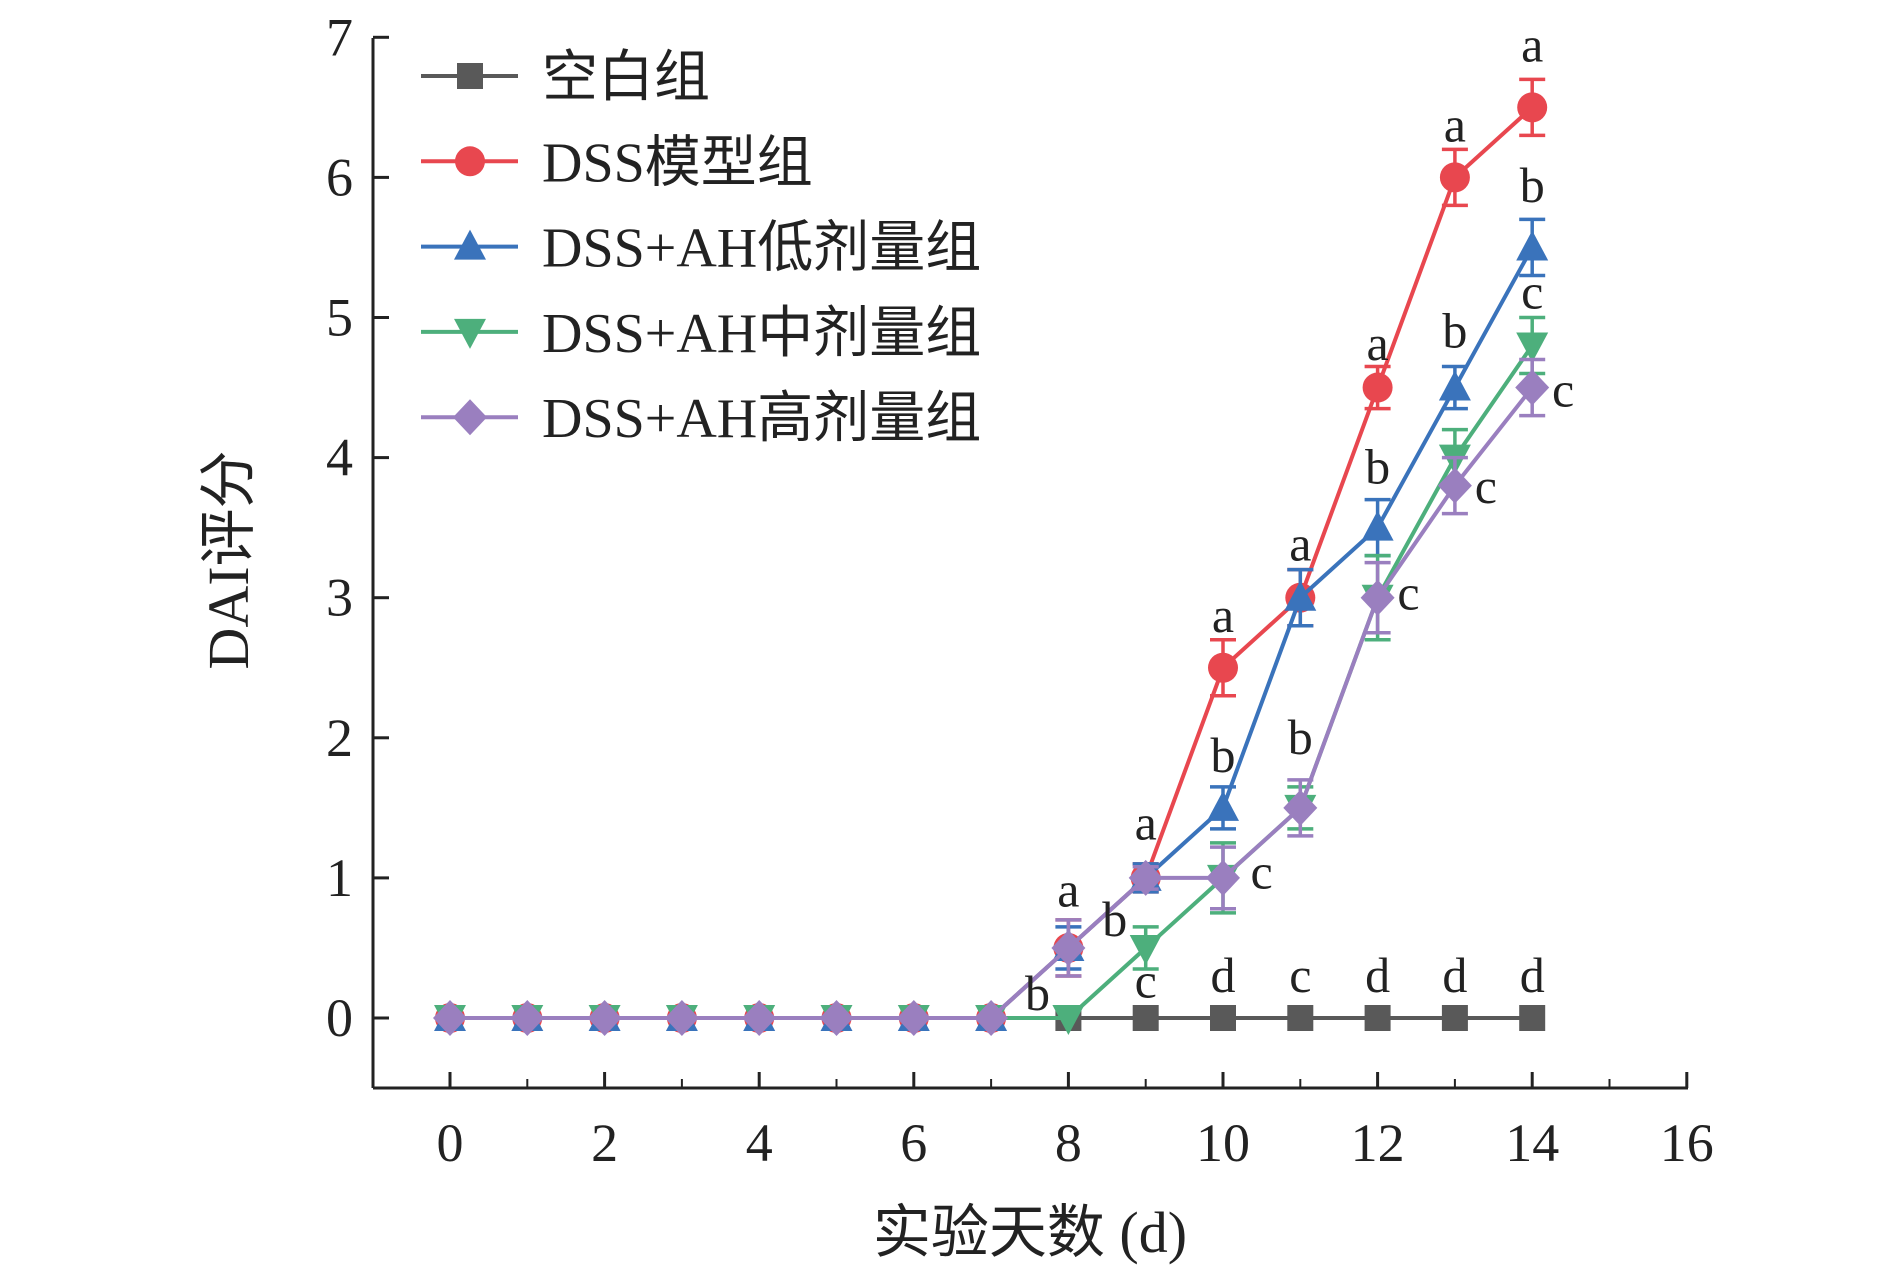  Describe the element at coordinates (913, 1143) in the screenshot. I see `x-tick-label: 6` at that location.